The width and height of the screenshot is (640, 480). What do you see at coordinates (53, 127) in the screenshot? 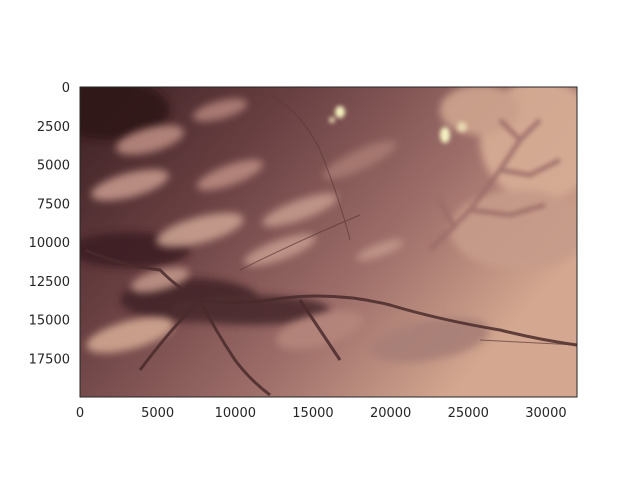
I see `y-tick-label: 2500` at bounding box center [53, 127].